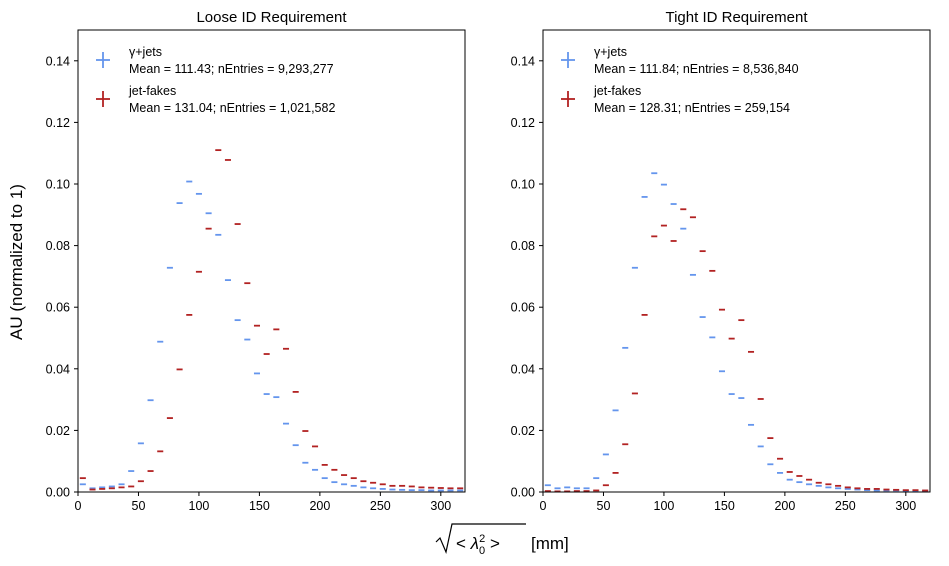 Image resolution: width=949 pixels, height=566 pixels. I want to click on legend-series-stats: Mean = 111.84; nEntries = 8,536,840, so click(696, 69).